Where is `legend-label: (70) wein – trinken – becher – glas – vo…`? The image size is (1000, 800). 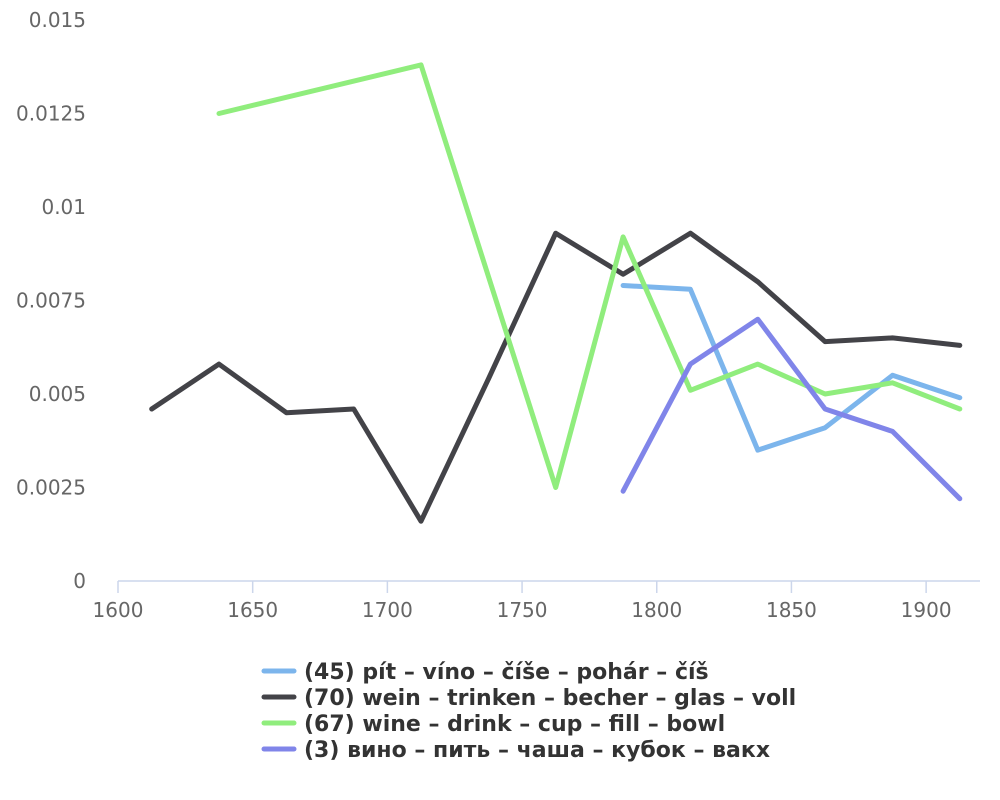 legend-label: (70) wein – trinken – becher – glas – vo… is located at coordinates (550, 698).